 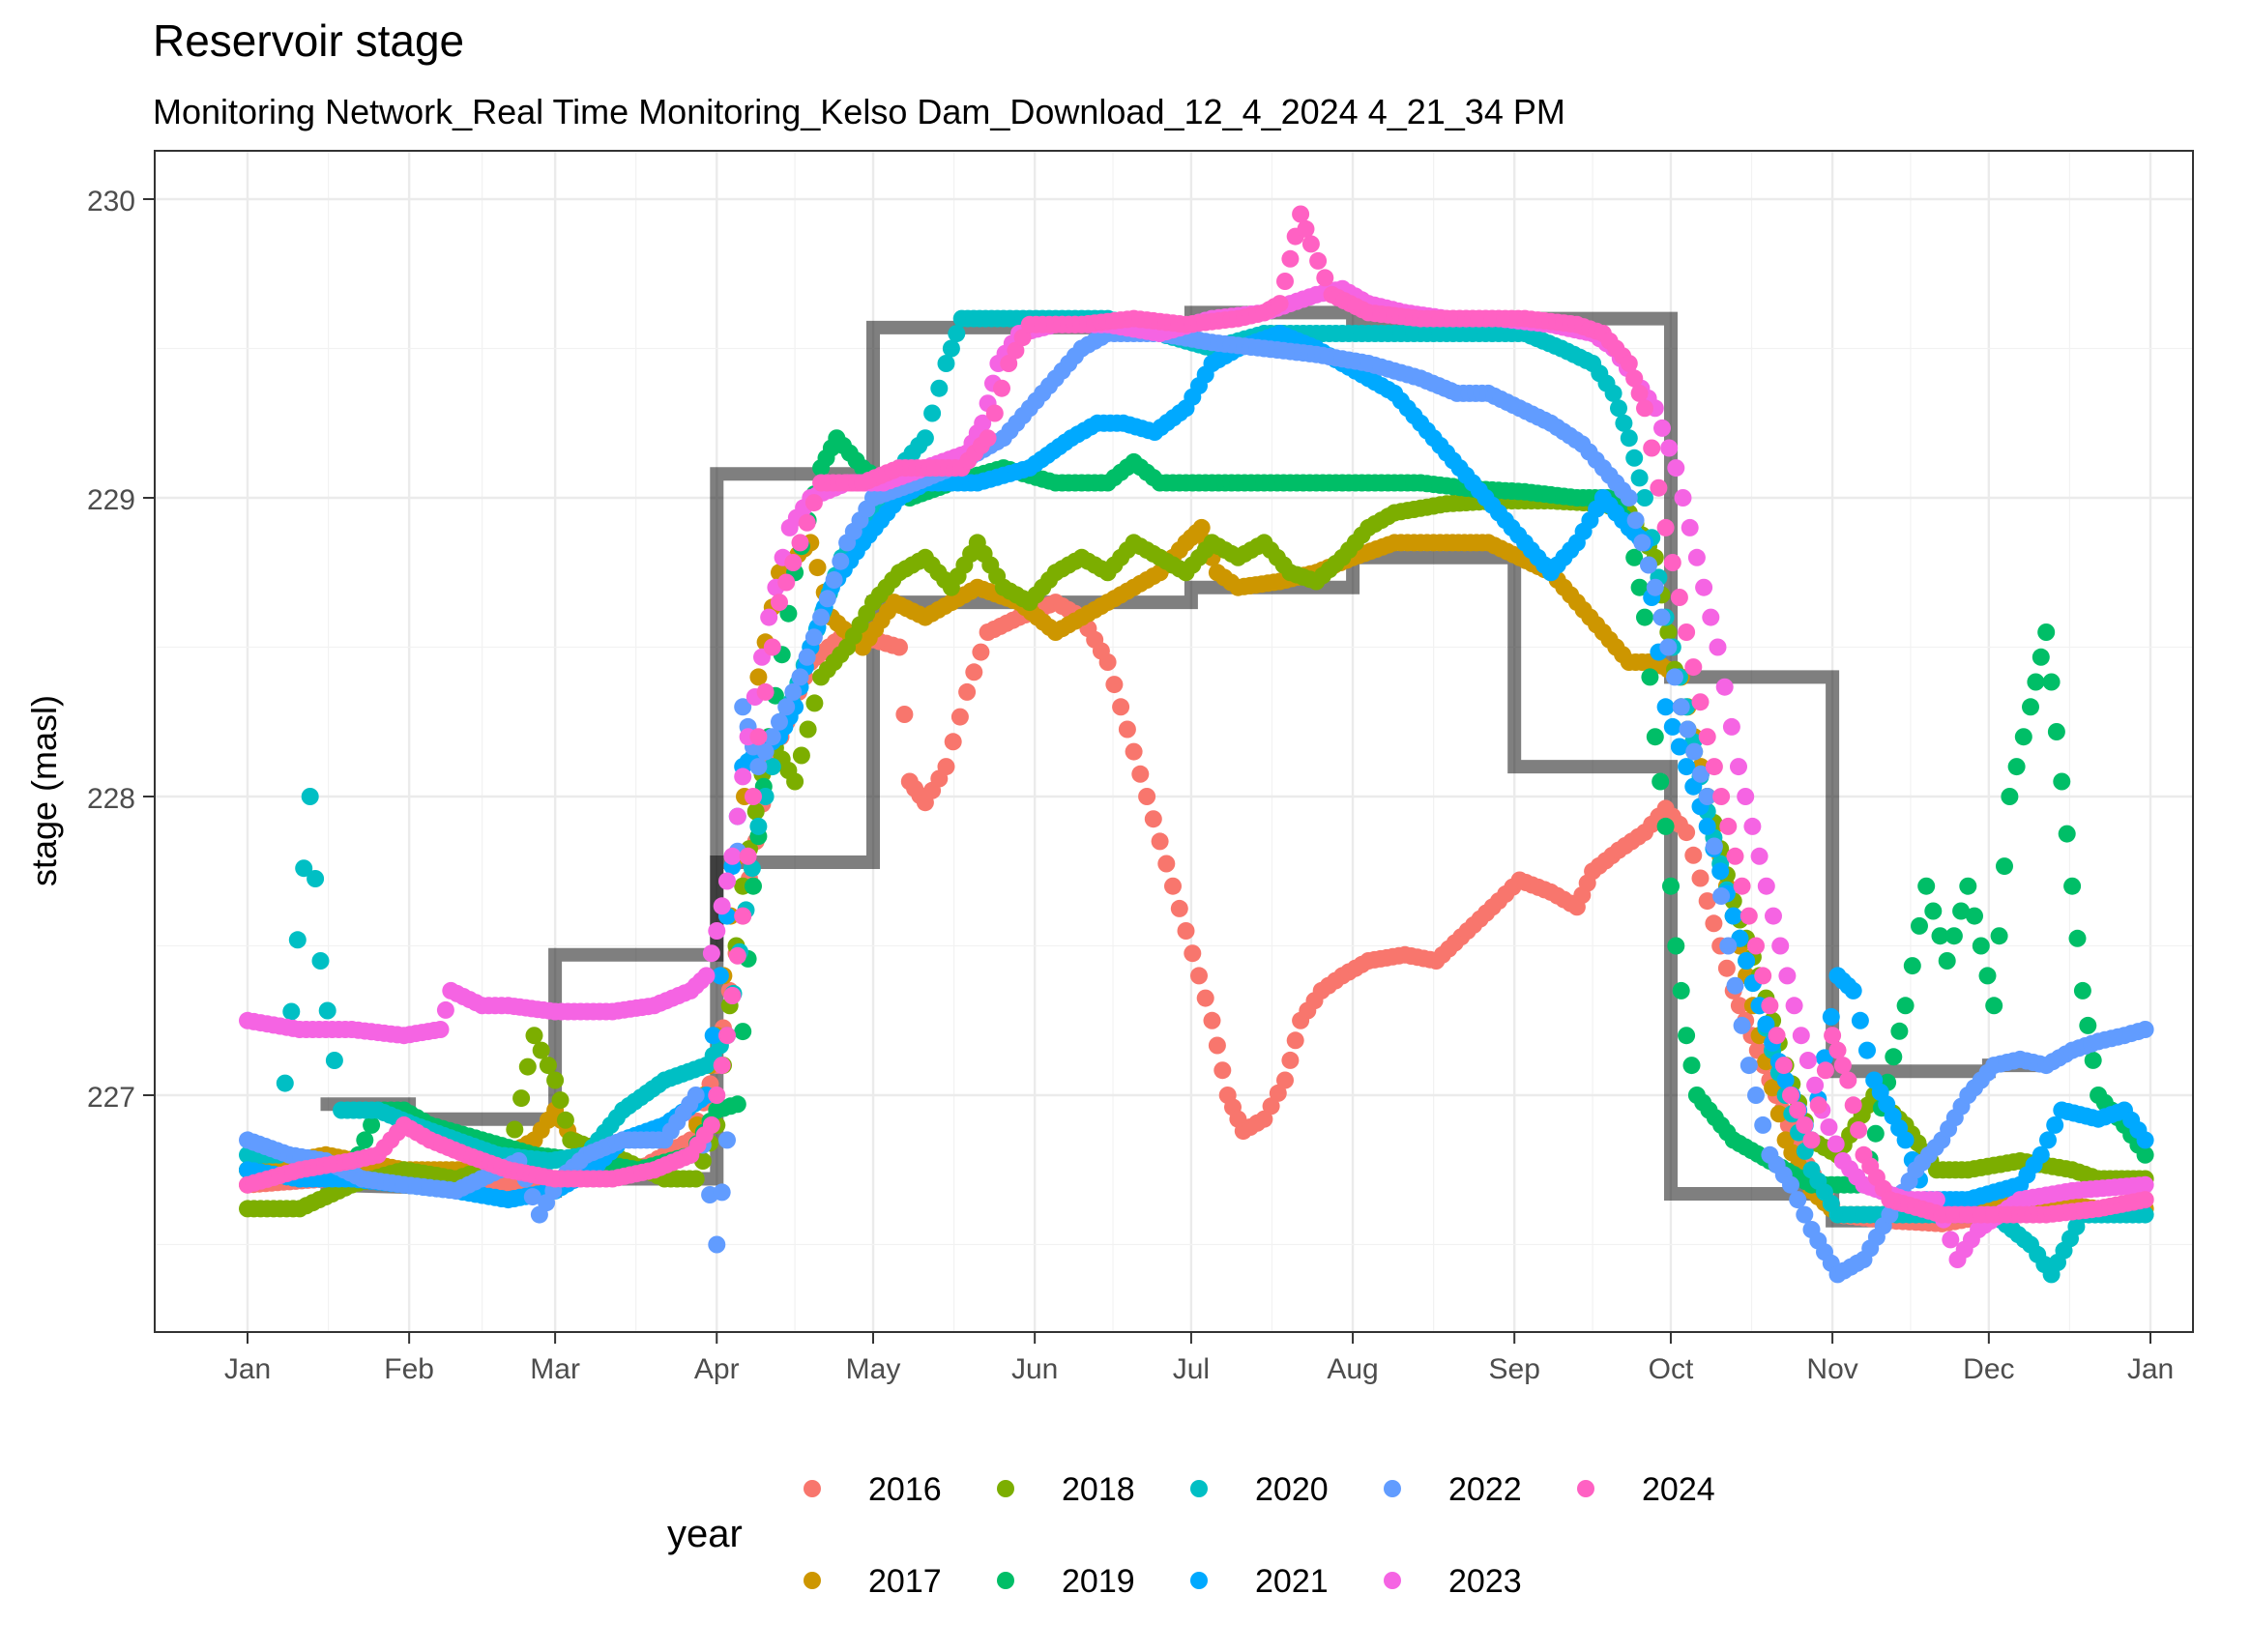 I want to click on x-tick-label: Feb, so click(x=409, y=1369).